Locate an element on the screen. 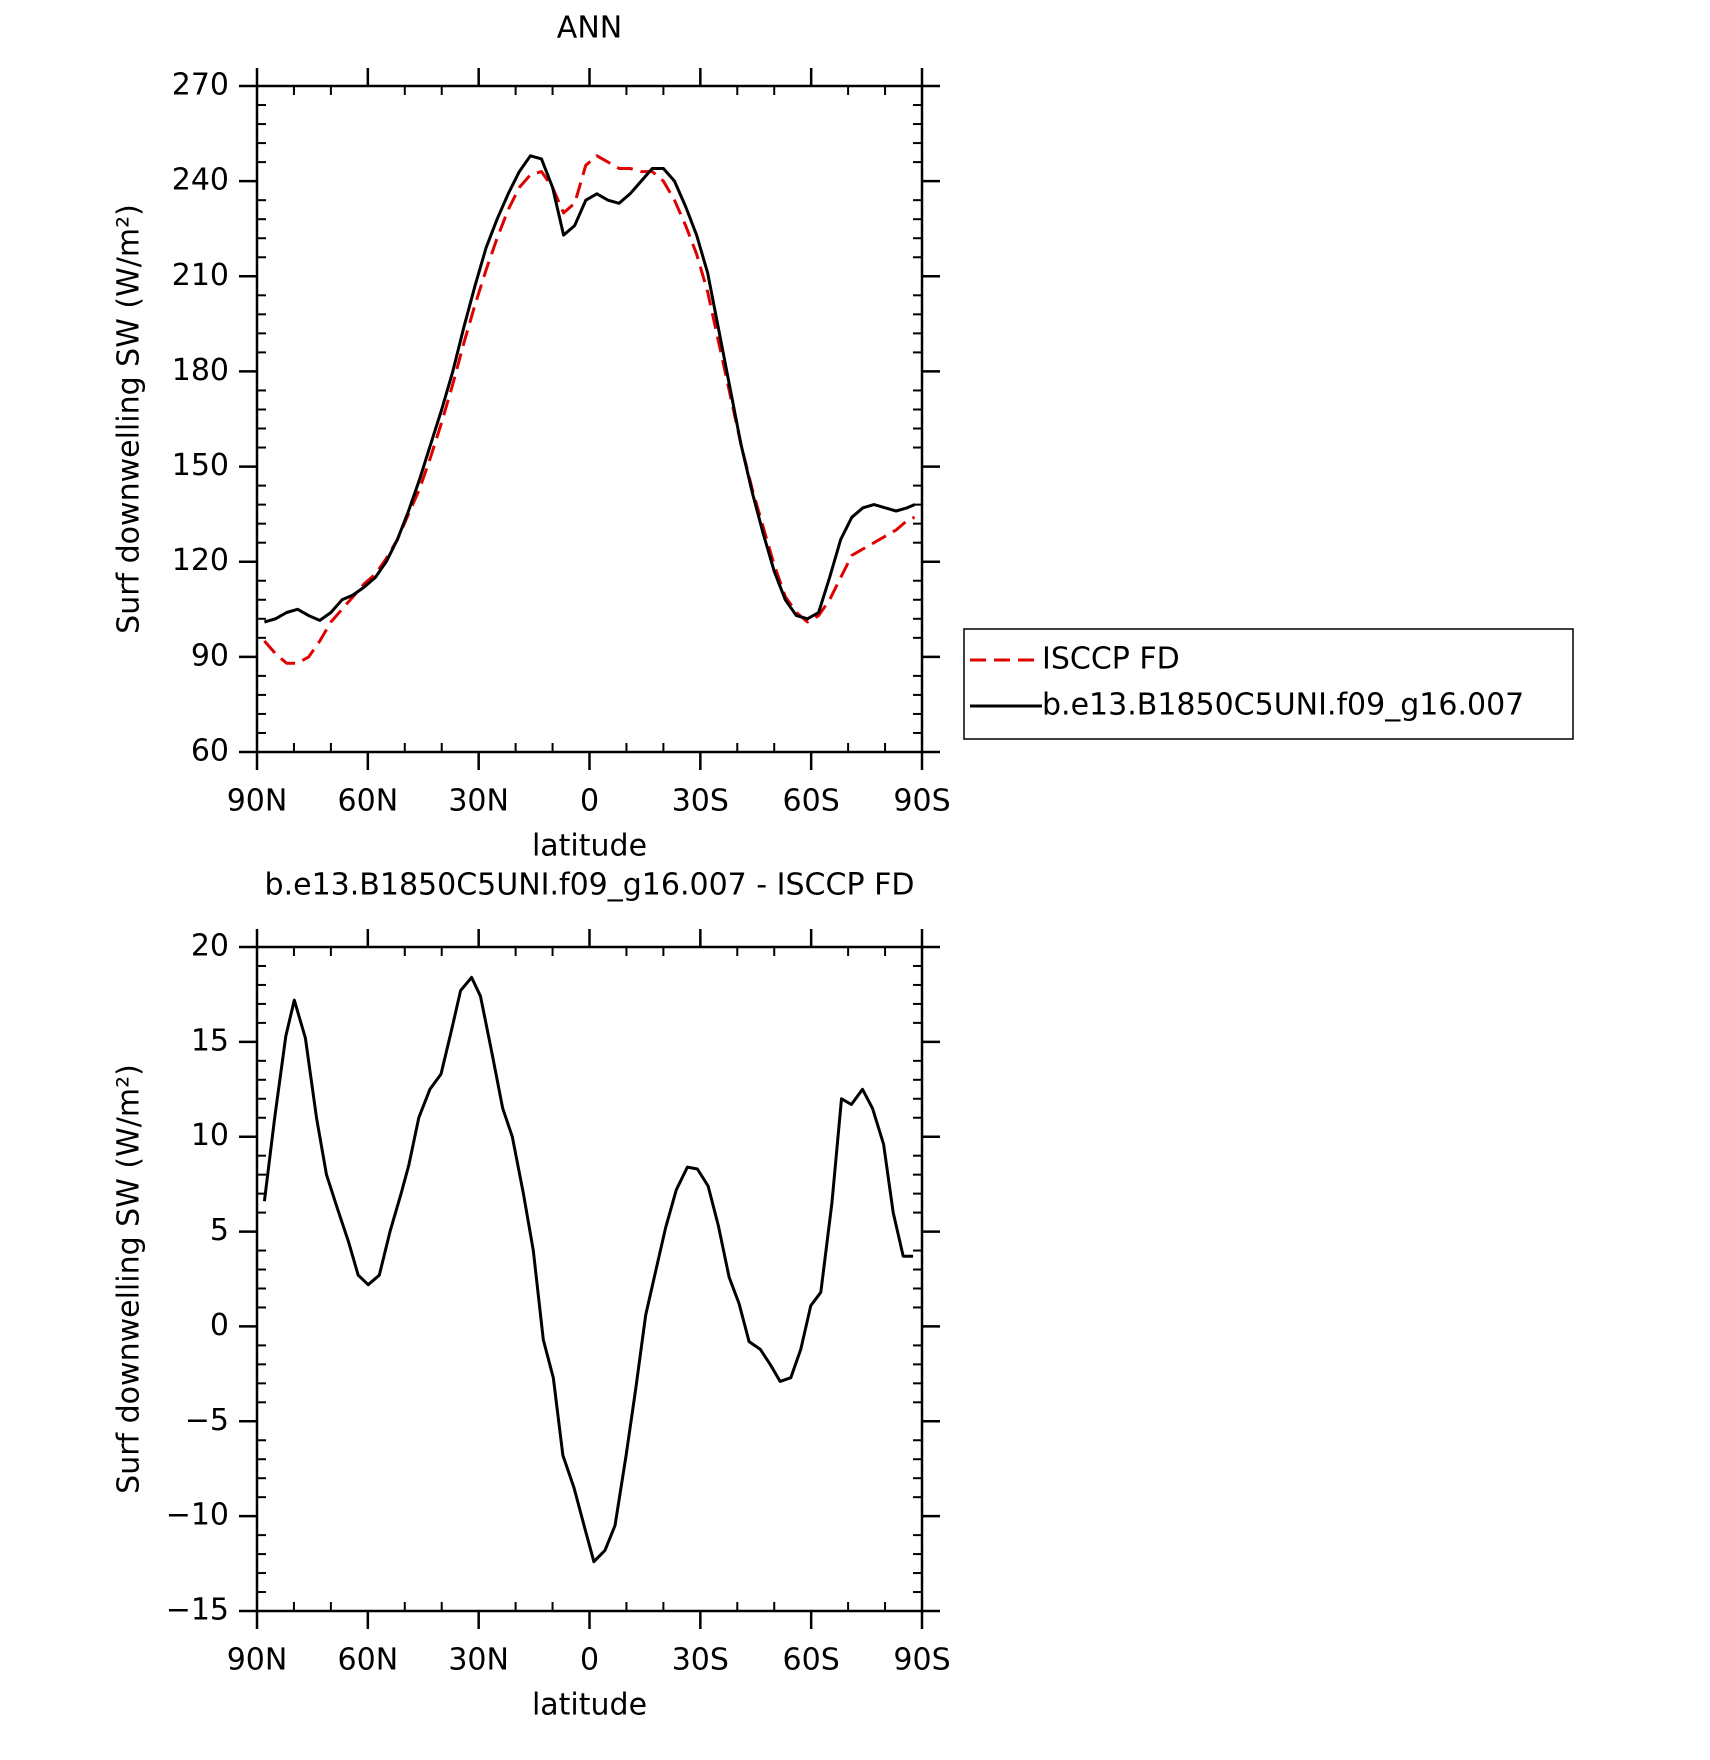 This screenshot has width=1710, height=1760. y-tick-label: −15 is located at coordinates (197, 1610).